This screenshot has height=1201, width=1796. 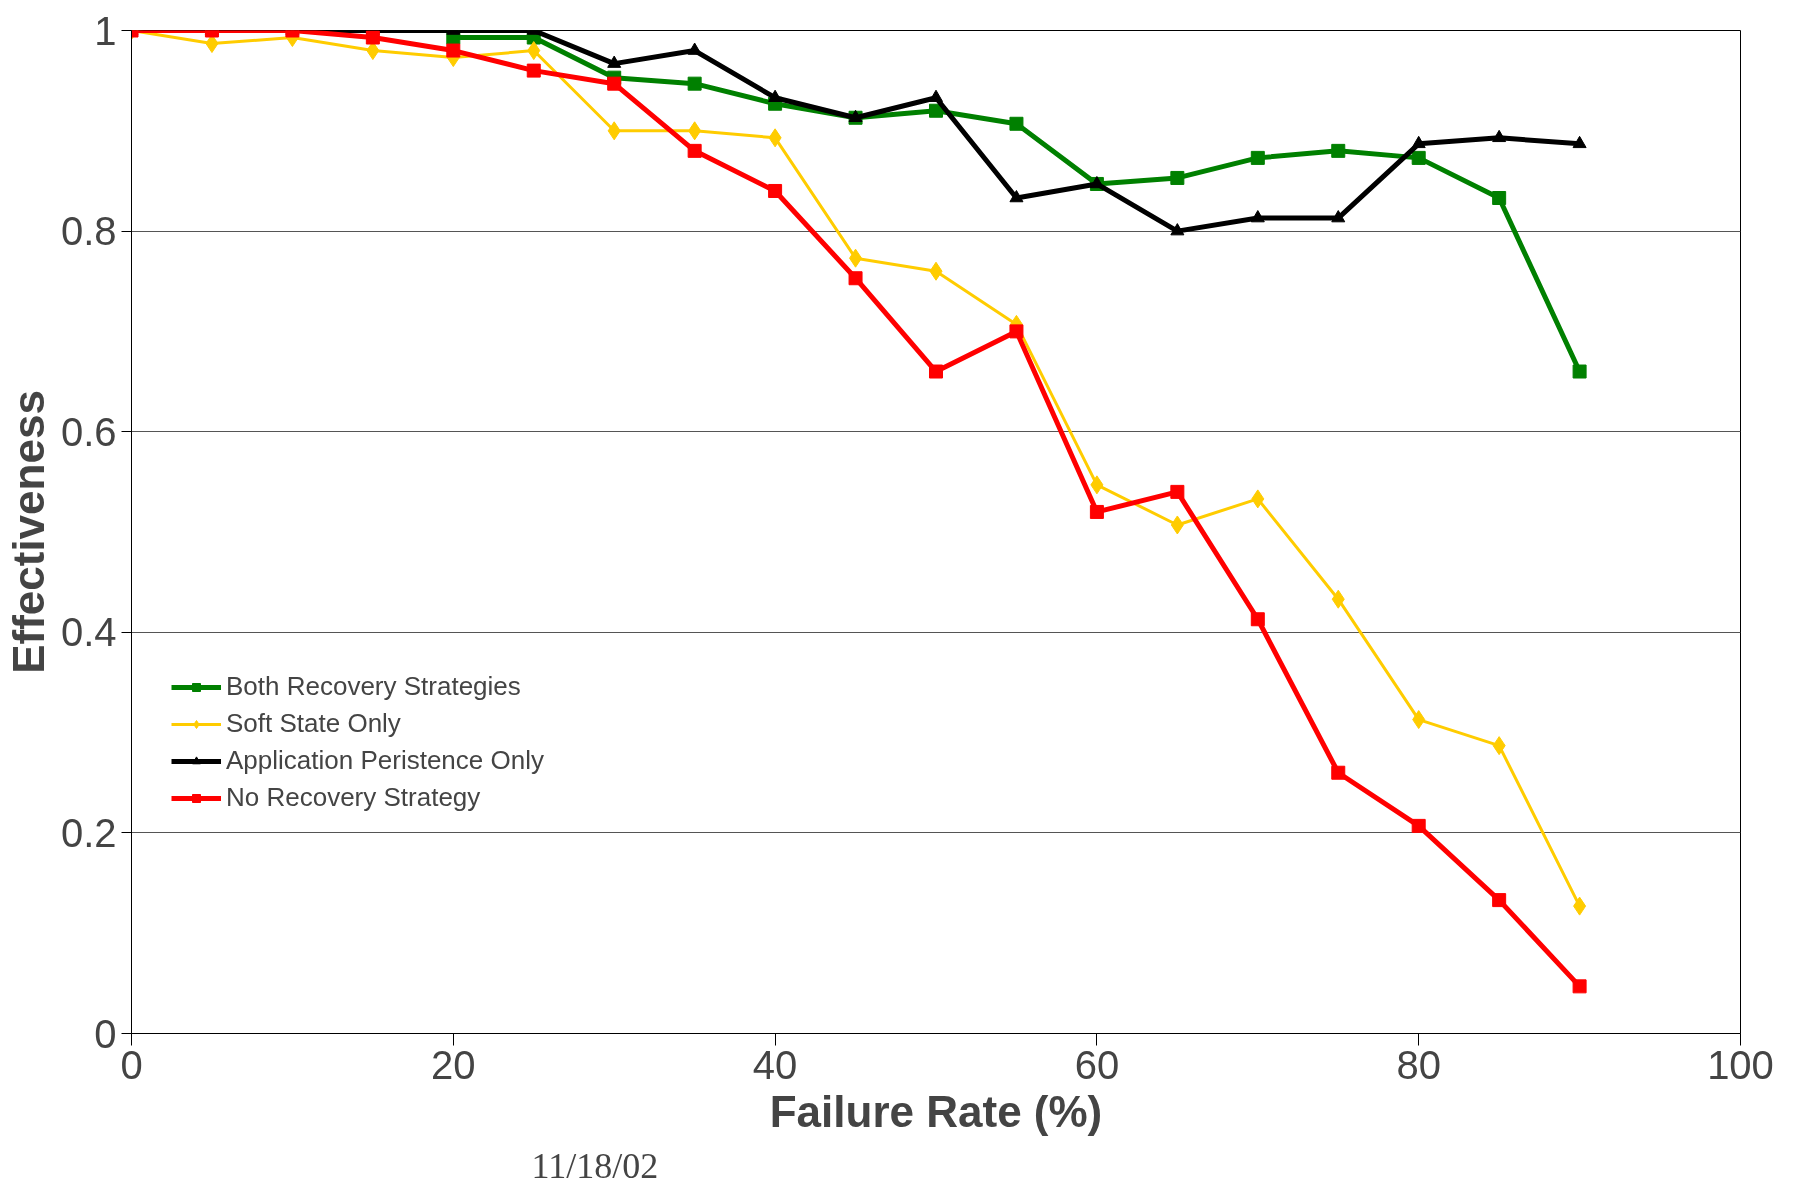 What do you see at coordinates (313, 723) in the screenshot?
I see `legend-label: Soft State Only` at bounding box center [313, 723].